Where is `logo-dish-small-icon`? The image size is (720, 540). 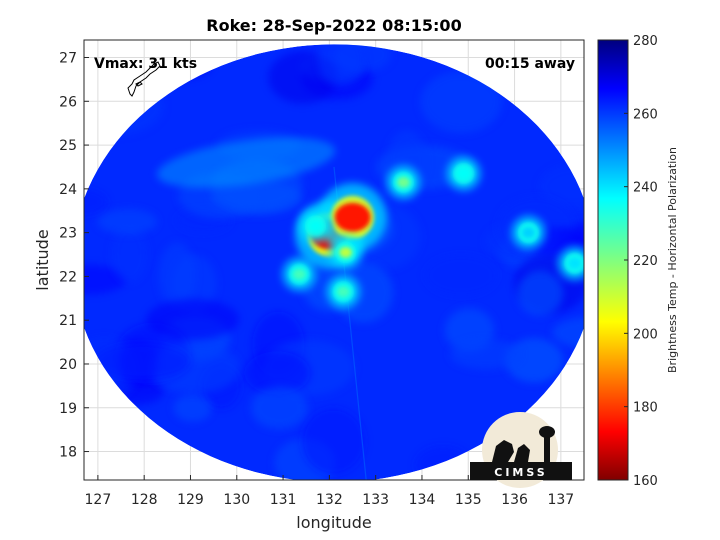
logo-dish-small-icon is located at coordinates (522, 453).